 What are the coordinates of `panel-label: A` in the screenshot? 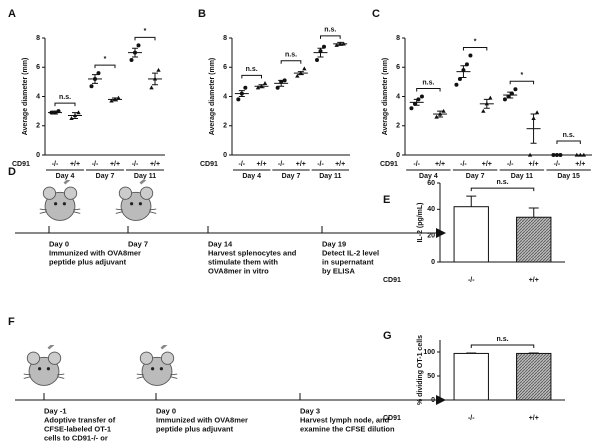 It's located at (12, 14).